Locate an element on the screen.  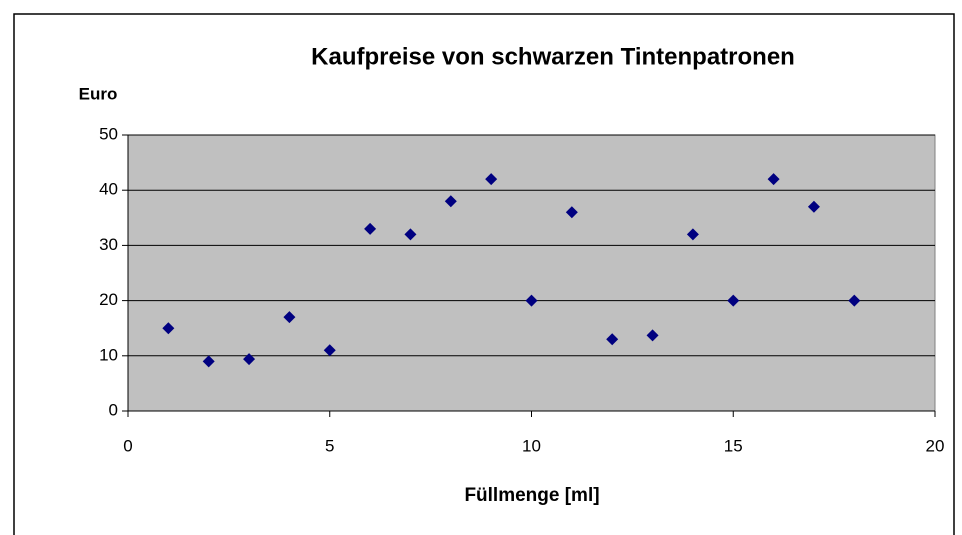
y-axis-title: Euro is located at coordinates (98, 93).